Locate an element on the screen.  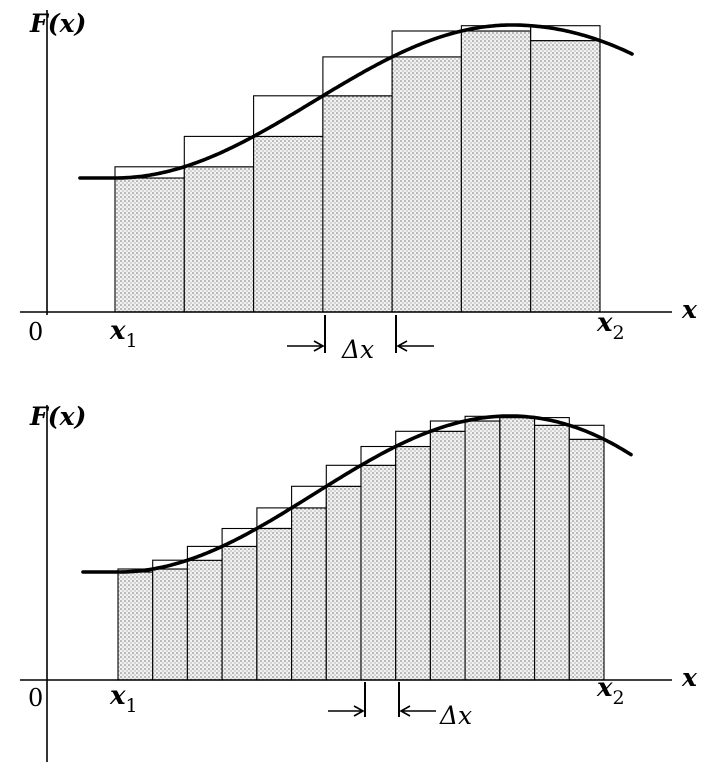
bottom-delta-x-label: Δx is located at coordinates (455, 715).